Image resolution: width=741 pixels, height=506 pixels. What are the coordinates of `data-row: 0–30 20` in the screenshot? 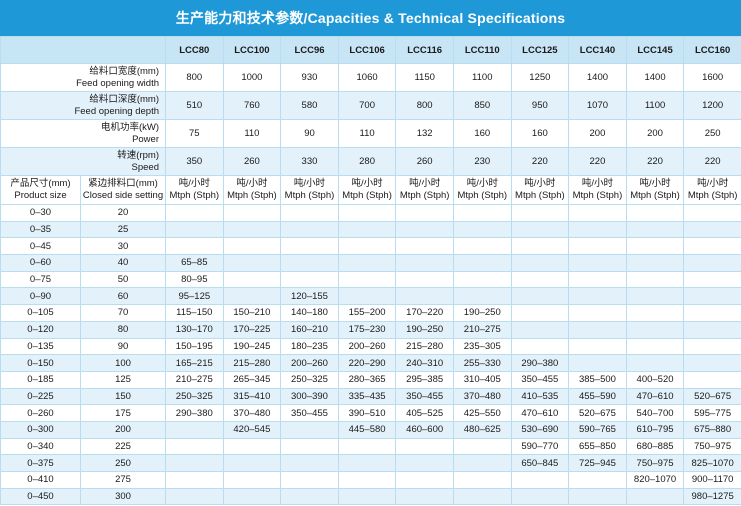 It's located at (370, 213).